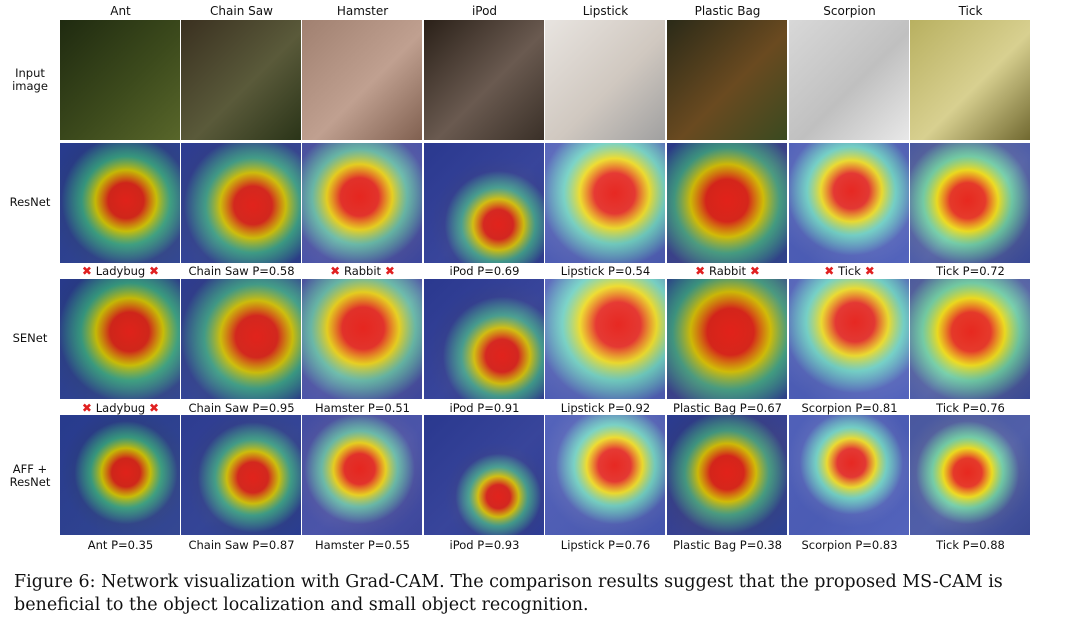  I want to click on prediction-label: Tick P=0.88, so click(970, 545).